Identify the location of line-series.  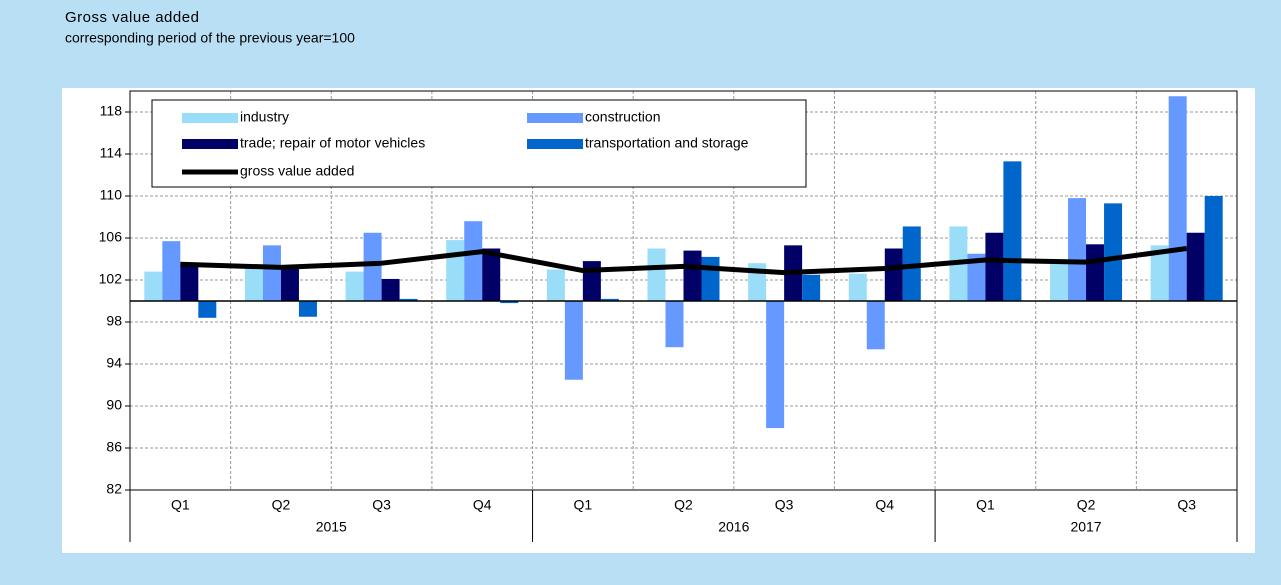
(684, 261).